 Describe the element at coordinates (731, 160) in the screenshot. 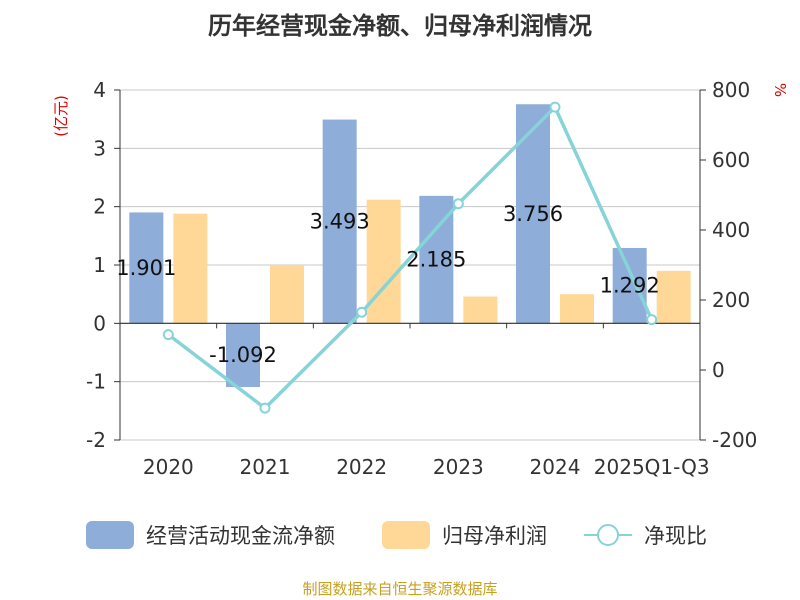

I see `right-tick-label: 600` at that location.